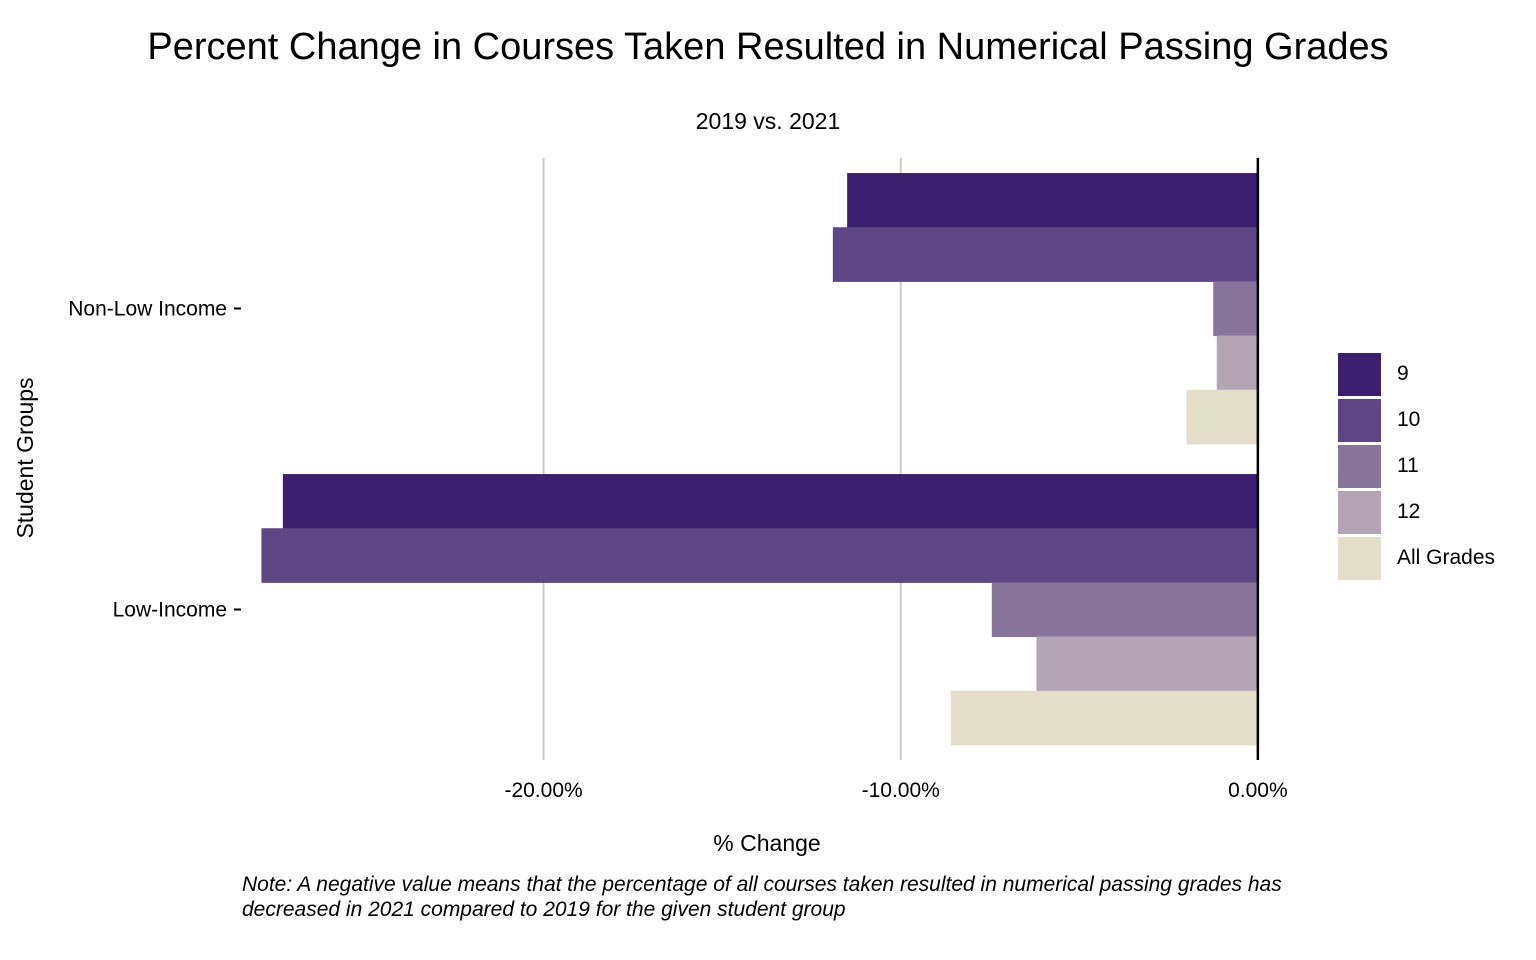 This screenshot has height=960, width=1536. What do you see at coordinates (768, 121) in the screenshot?
I see `chart-subtitle: 2019 vs. 2021` at bounding box center [768, 121].